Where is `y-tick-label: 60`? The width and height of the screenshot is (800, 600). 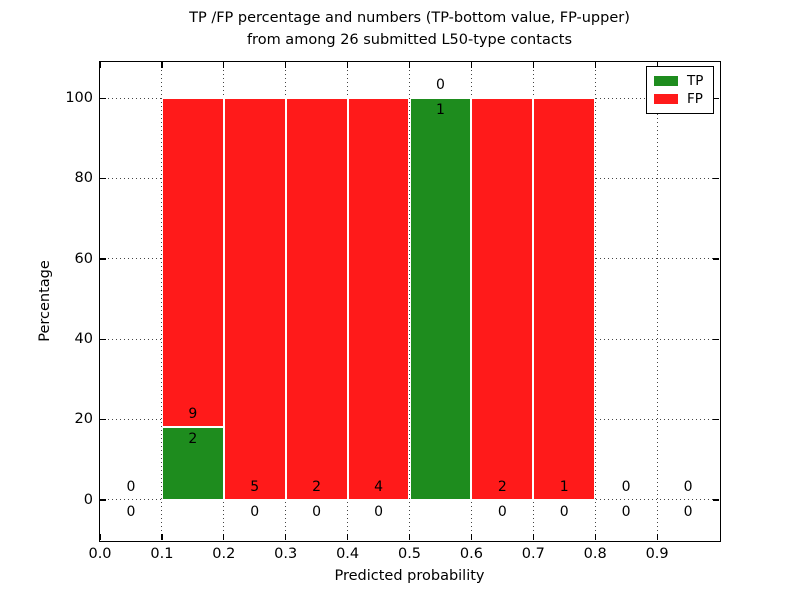 y-tick-label: 60 is located at coordinates (83, 258).